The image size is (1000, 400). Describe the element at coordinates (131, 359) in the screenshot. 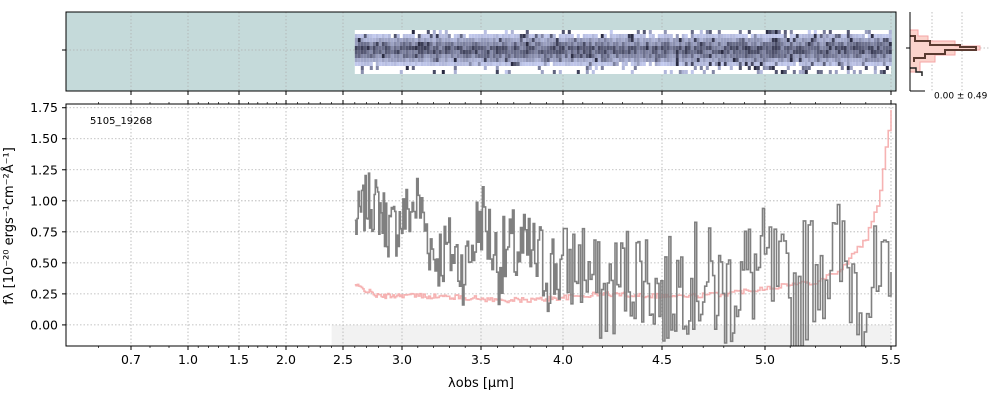

I see `x-tick-label: 0.7` at that location.